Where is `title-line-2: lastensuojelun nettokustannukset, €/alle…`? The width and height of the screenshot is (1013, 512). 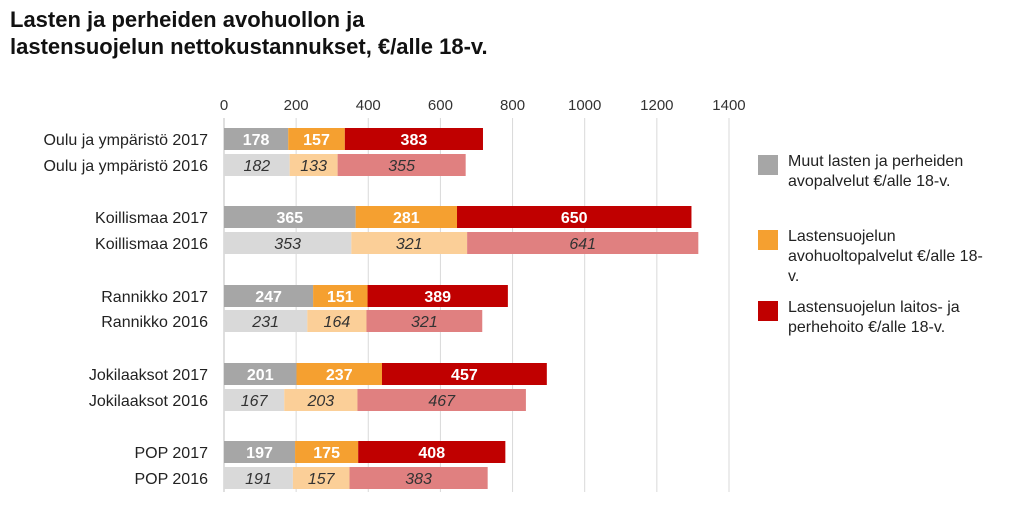 title-line-2: lastensuojelun nettokustannukset, €/alle… is located at coordinates (249, 46).